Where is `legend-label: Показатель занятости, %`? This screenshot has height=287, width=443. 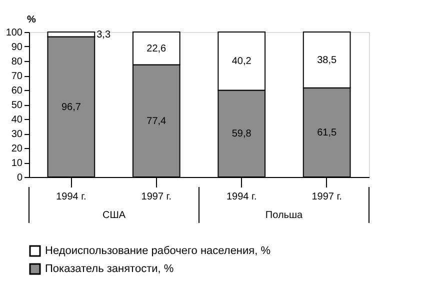 legend-label: Показатель занятости, % is located at coordinates (109, 269).